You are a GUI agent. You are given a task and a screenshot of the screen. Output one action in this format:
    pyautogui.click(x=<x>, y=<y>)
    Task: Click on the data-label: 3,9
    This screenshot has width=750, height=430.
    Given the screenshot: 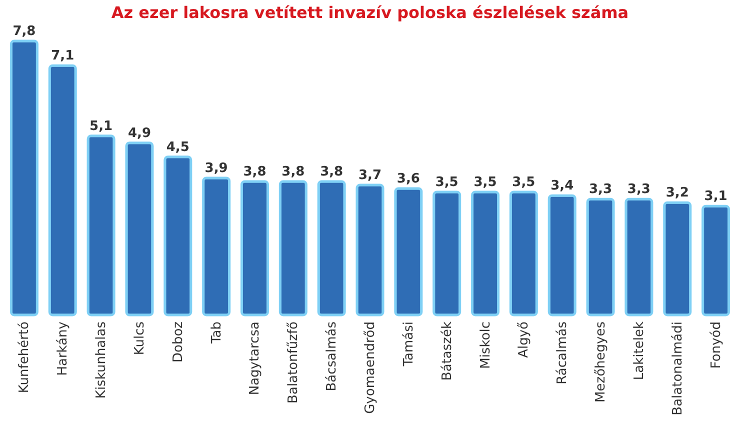 What is the action you would take?
    pyautogui.click(x=216, y=168)
    